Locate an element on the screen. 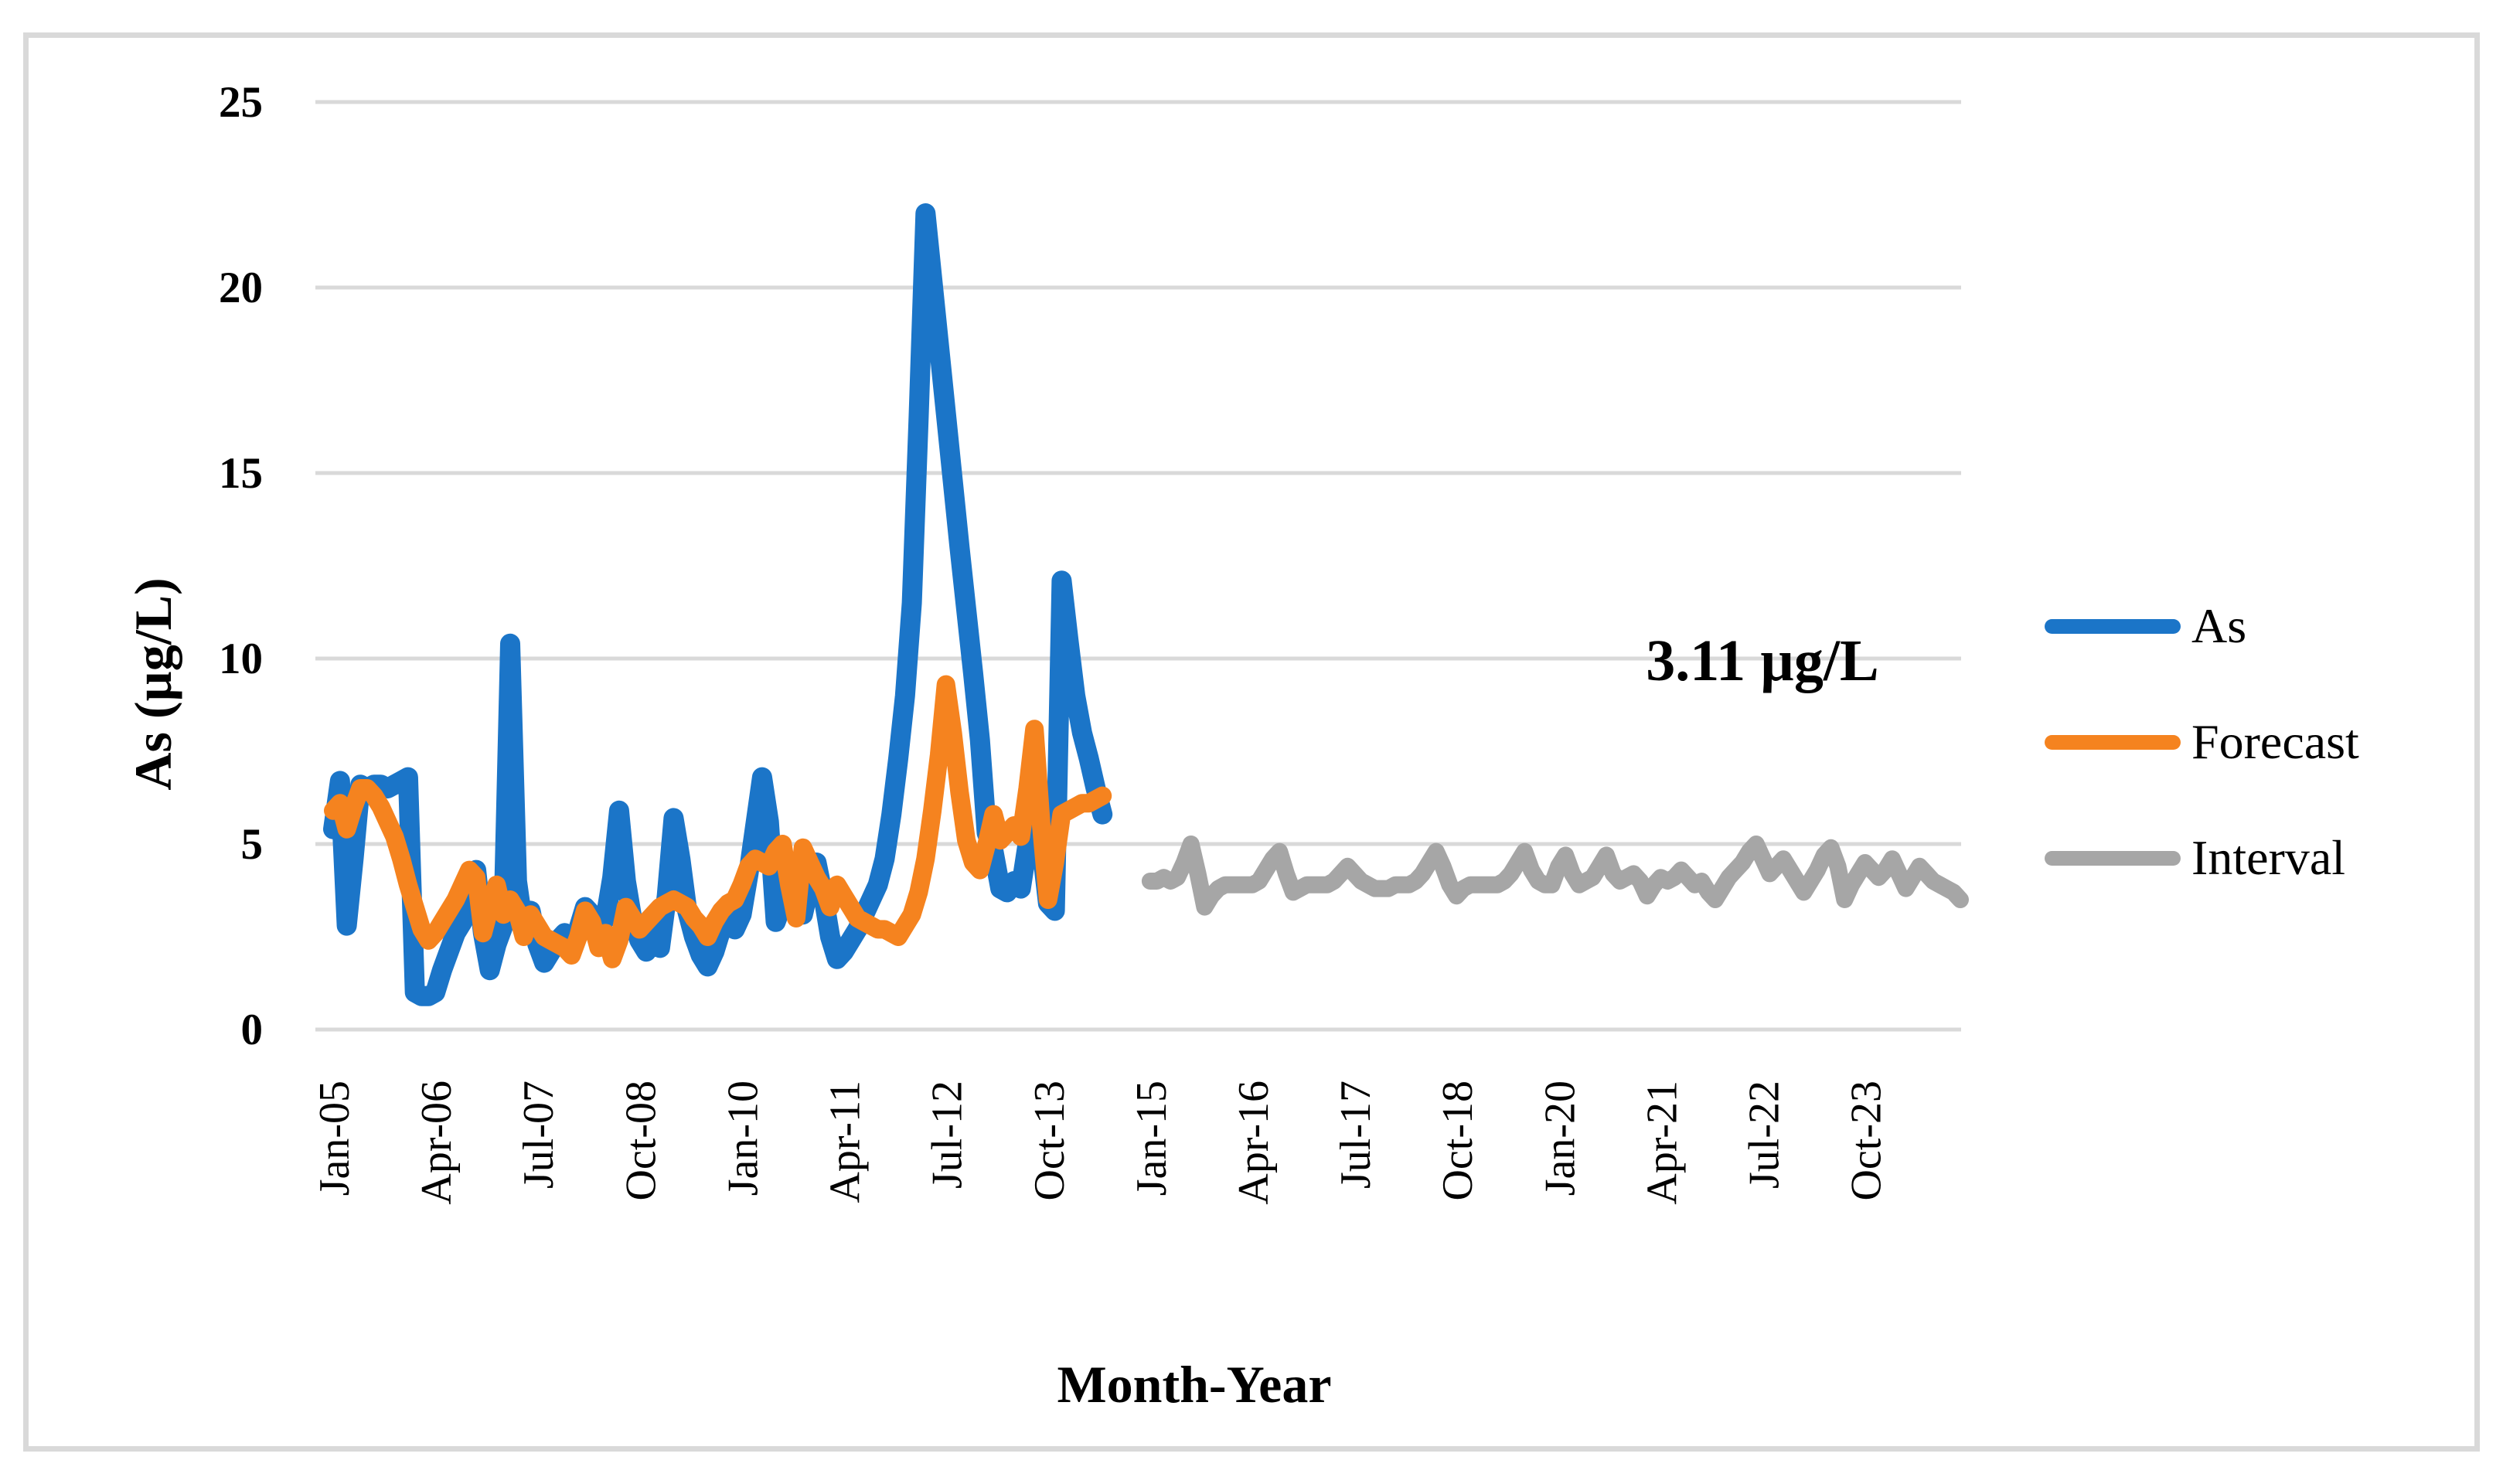  legend-label-forecast: Forecast is located at coordinates (2275, 741).